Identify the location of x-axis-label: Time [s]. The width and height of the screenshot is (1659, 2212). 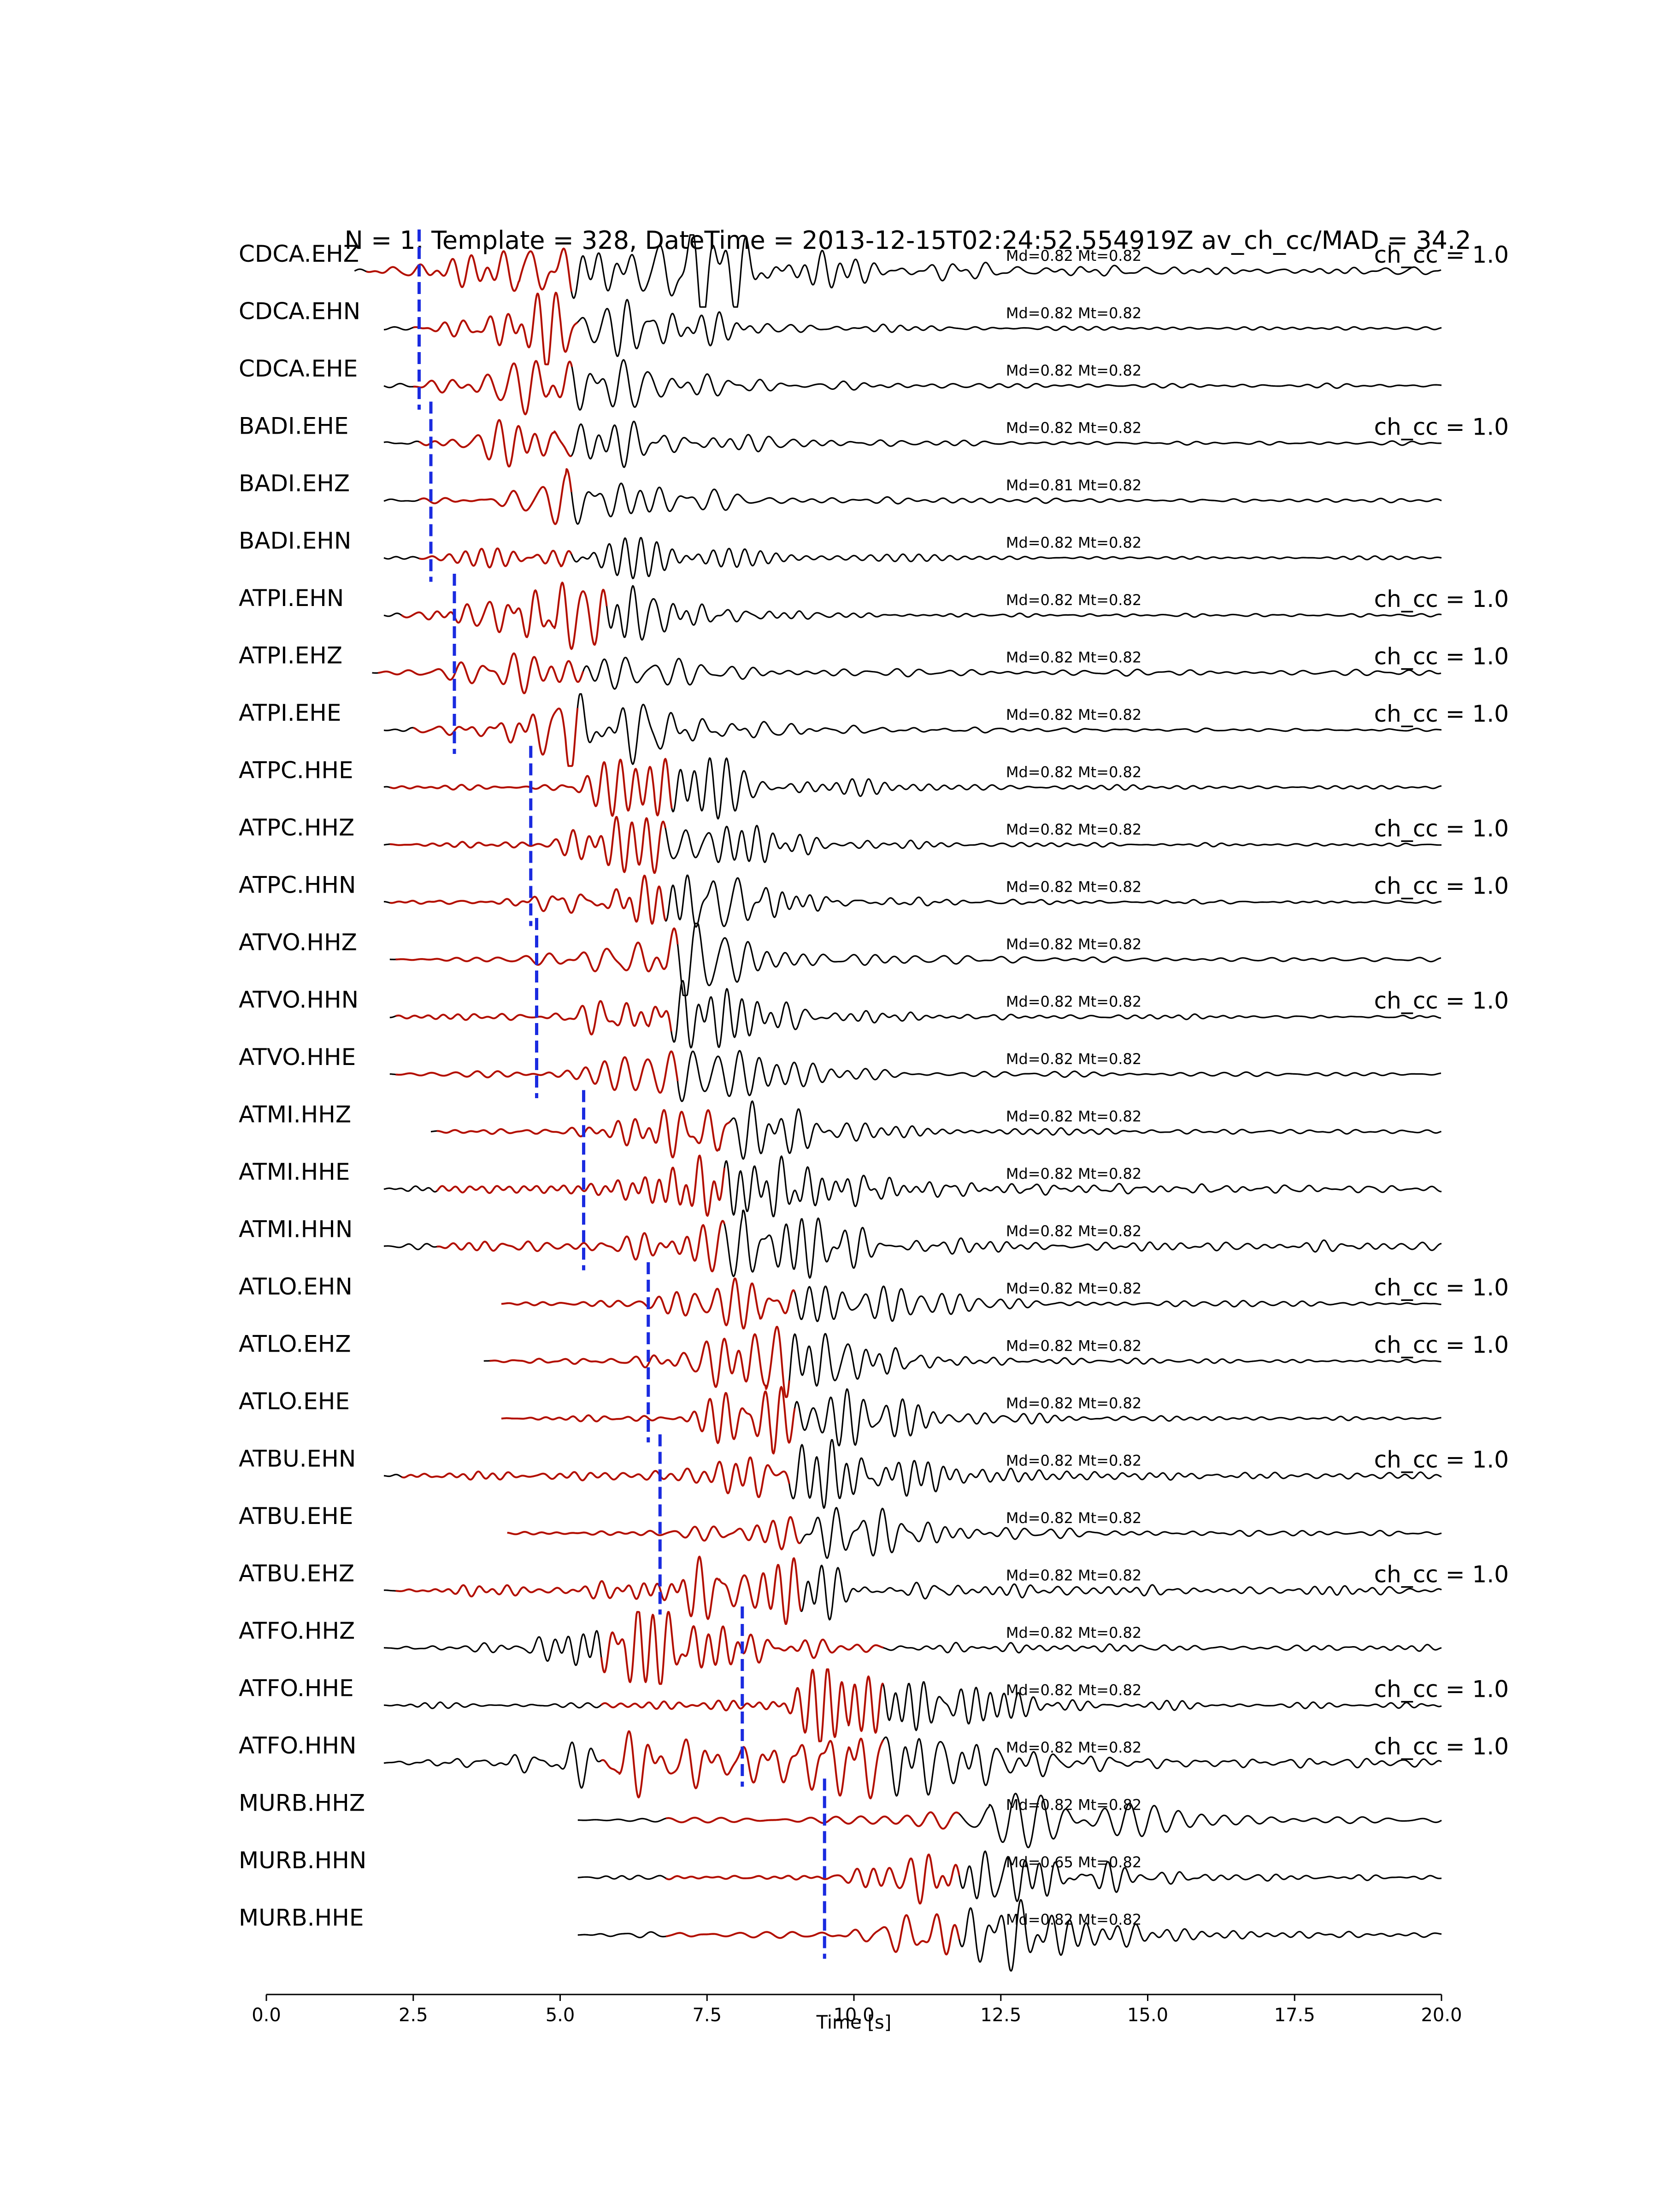
(854, 2022).